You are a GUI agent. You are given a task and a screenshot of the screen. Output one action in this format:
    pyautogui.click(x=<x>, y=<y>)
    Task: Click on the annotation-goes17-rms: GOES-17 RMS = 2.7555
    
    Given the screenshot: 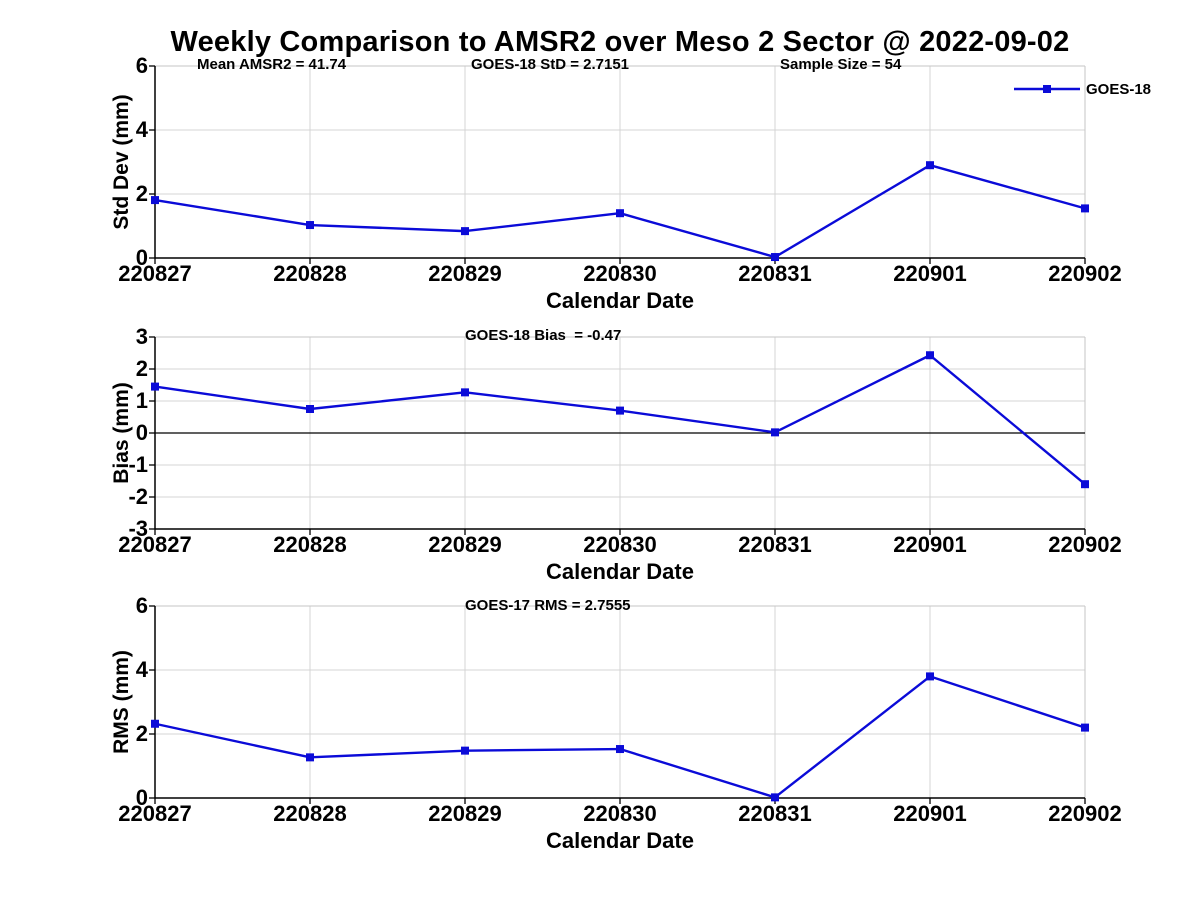 What is the action you would take?
    pyautogui.click(x=548, y=605)
    